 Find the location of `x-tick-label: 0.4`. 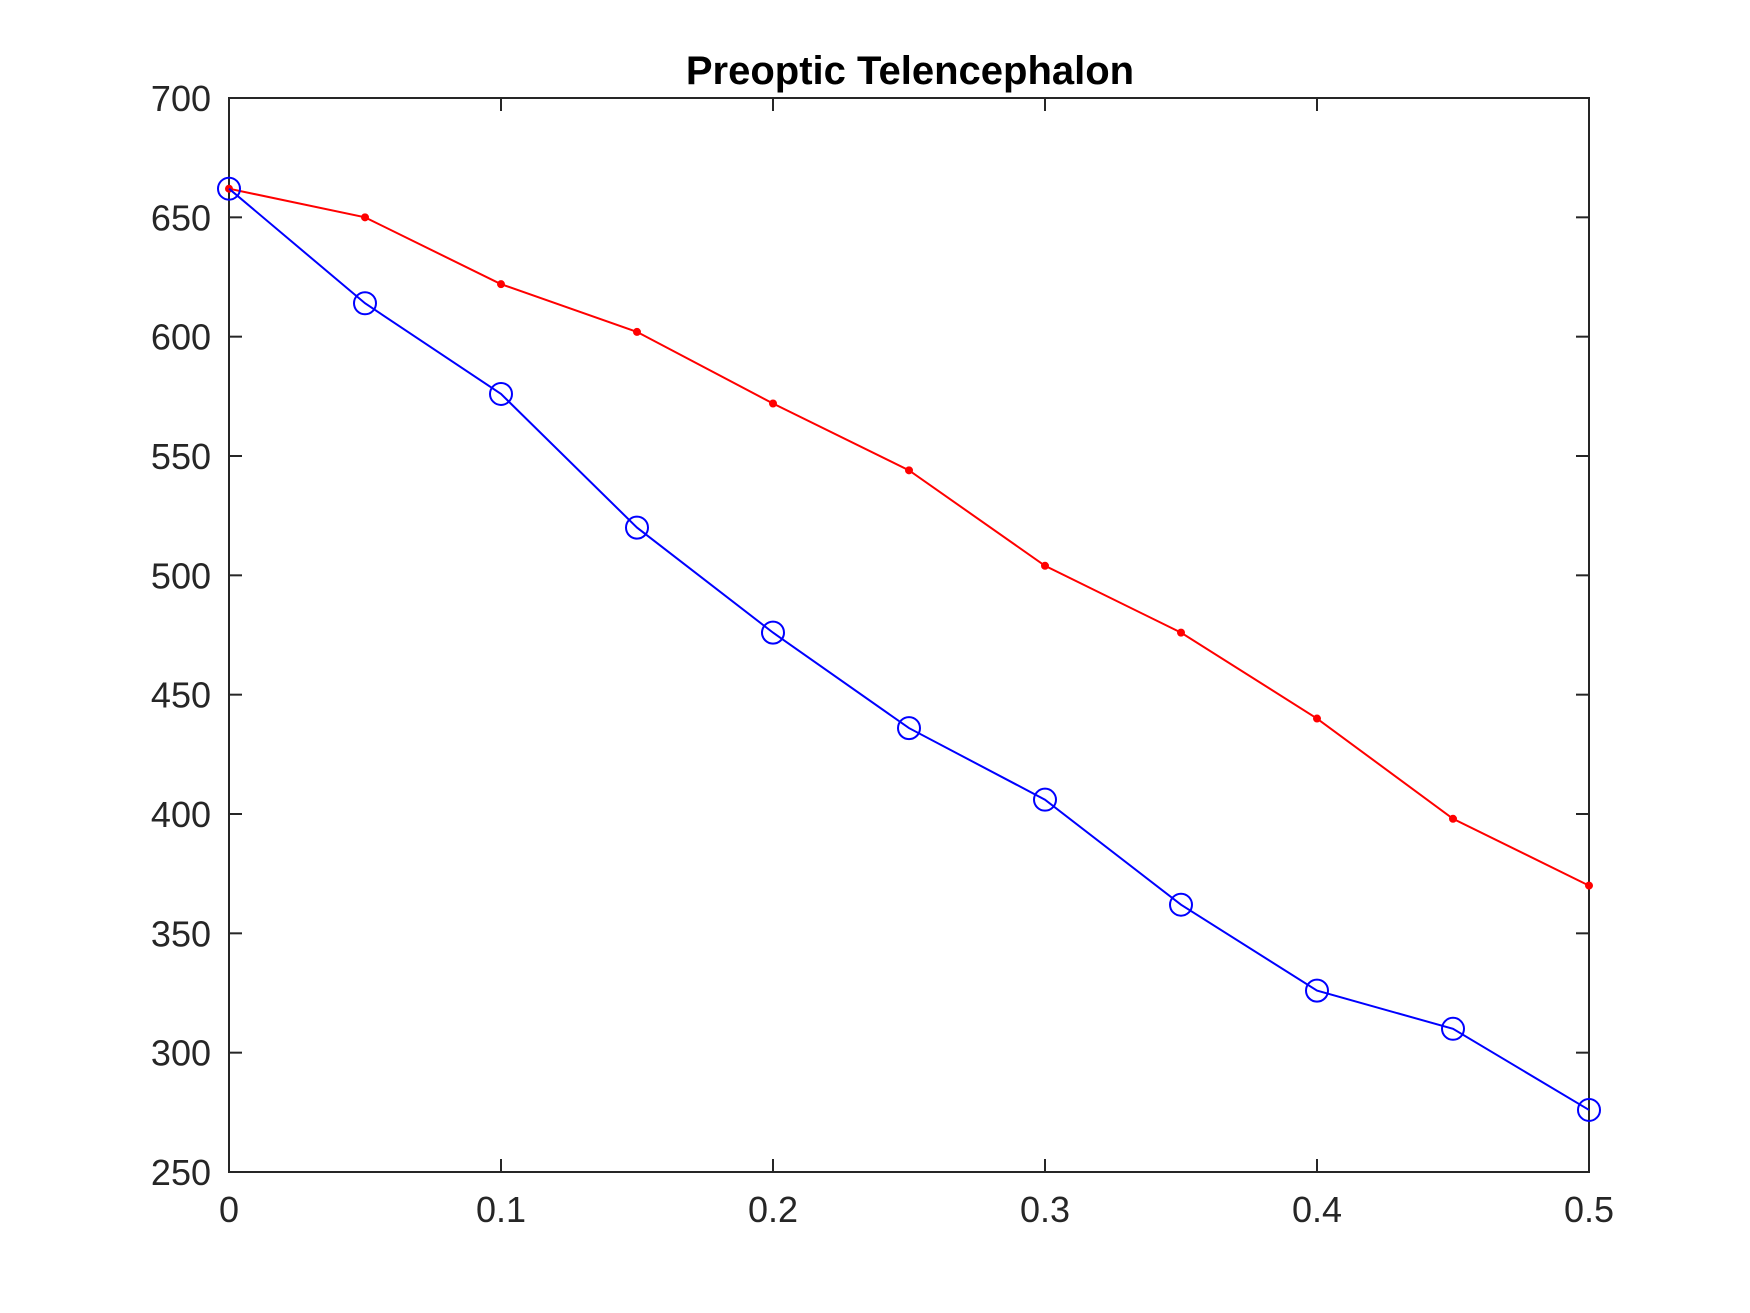

x-tick-label: 0.4 is located at coordinates (1317, 1209).